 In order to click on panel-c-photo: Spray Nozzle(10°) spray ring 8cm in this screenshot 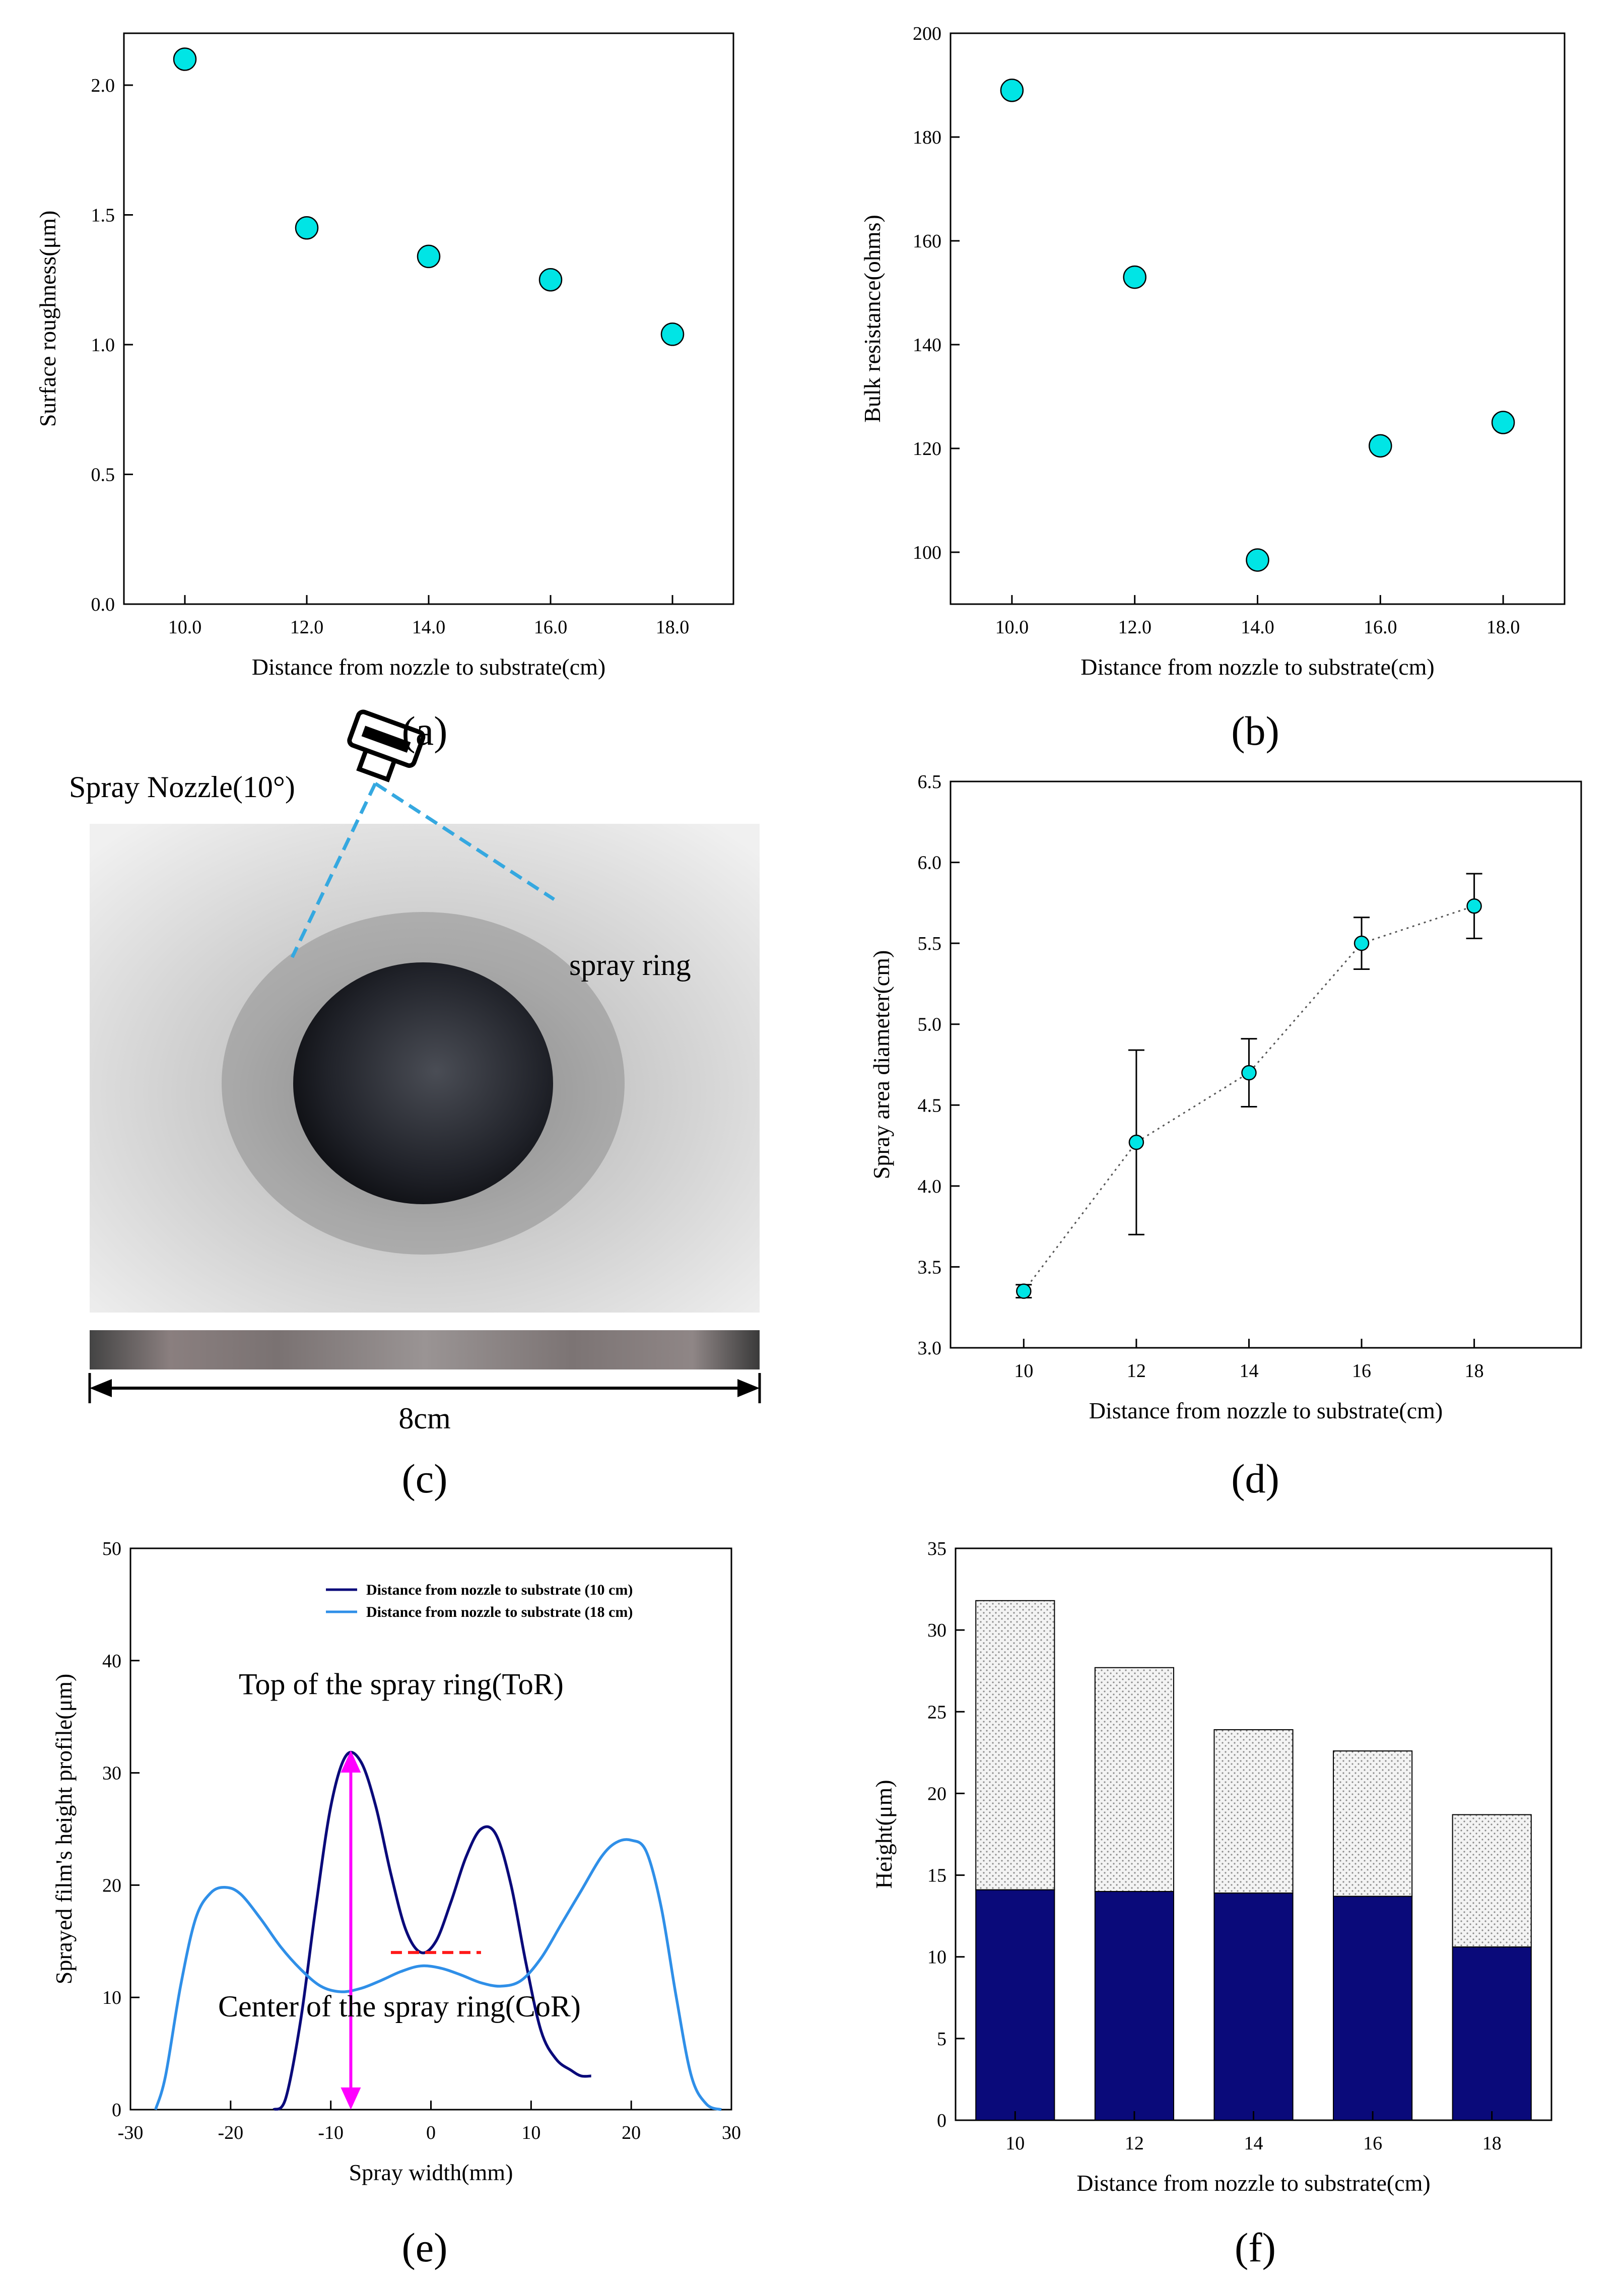, I will do `click(415, 1072)`.